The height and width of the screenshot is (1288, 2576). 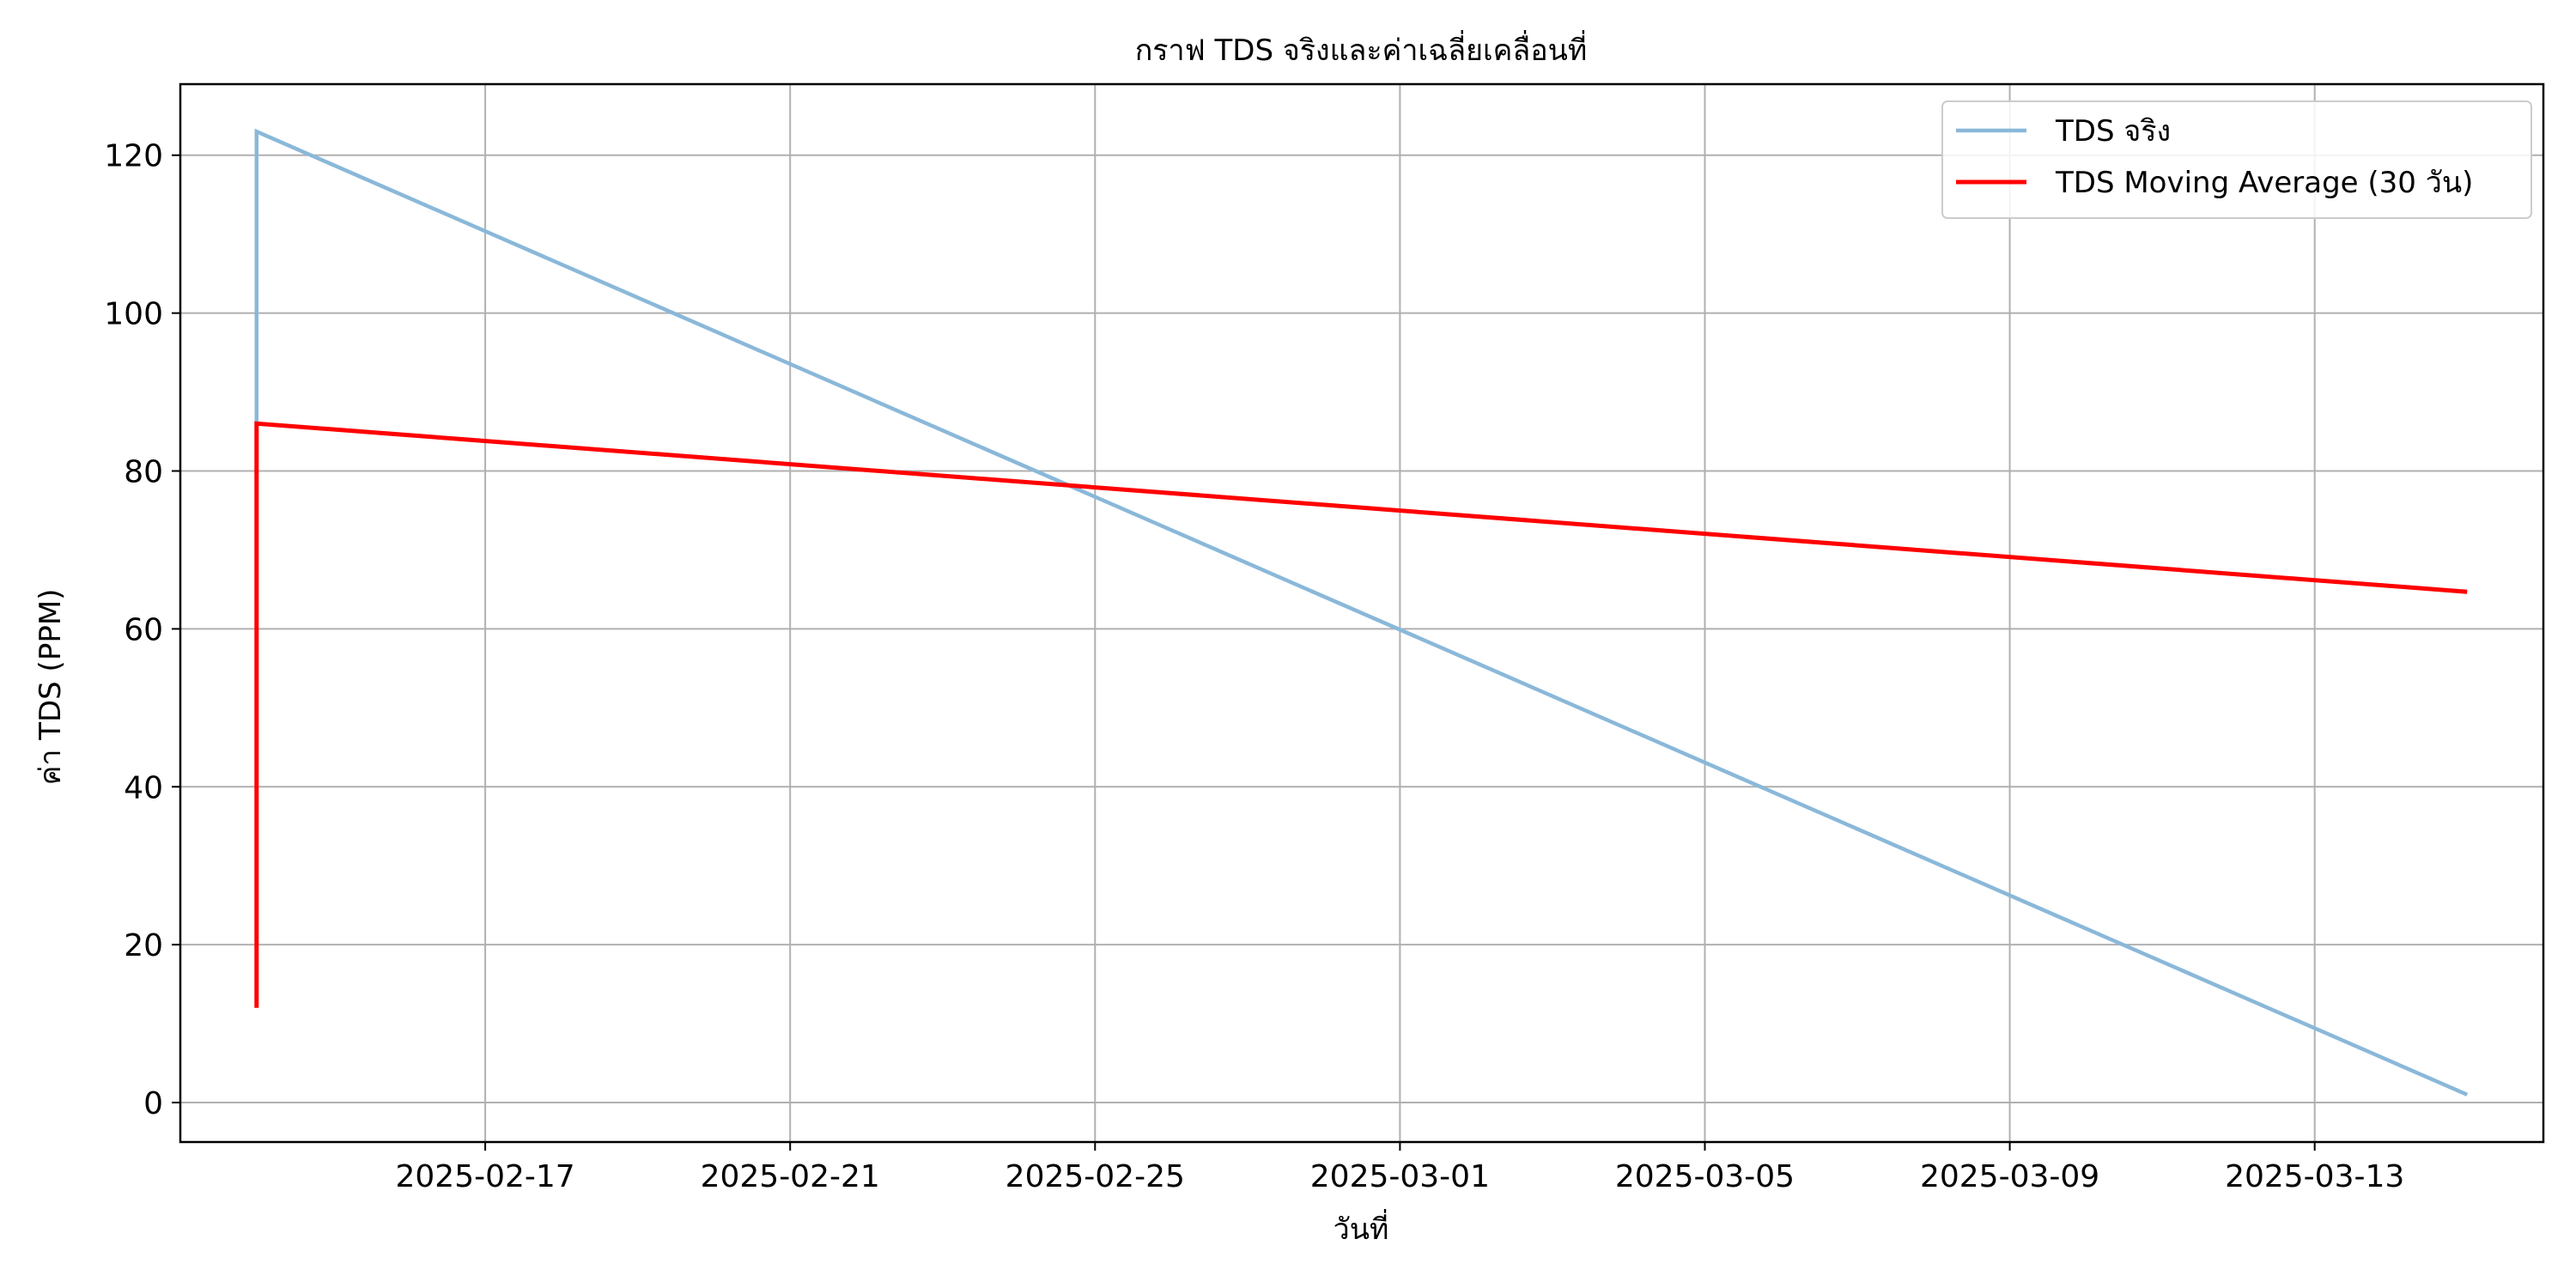 I want to click on x-tick-label: 2025-03-09, so click(x=2010, y=1177).